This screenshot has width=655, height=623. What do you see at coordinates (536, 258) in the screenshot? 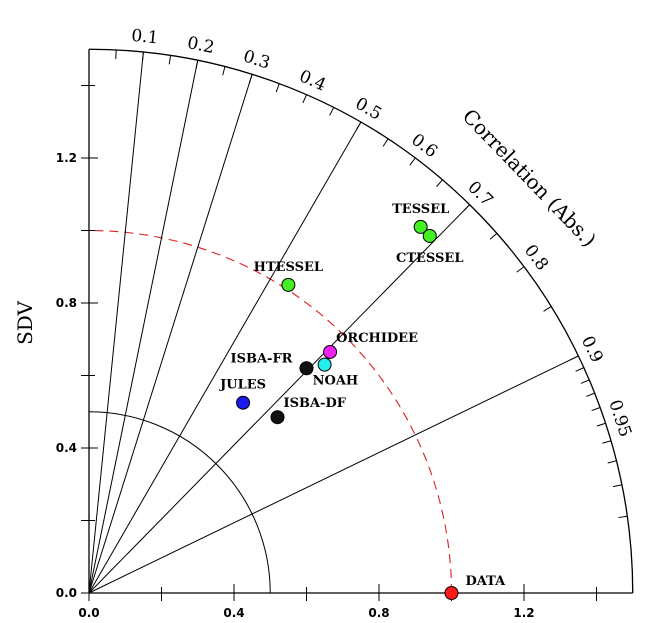
I see `correlation-tick-label: 0.8` at bounding box center [536, 258].